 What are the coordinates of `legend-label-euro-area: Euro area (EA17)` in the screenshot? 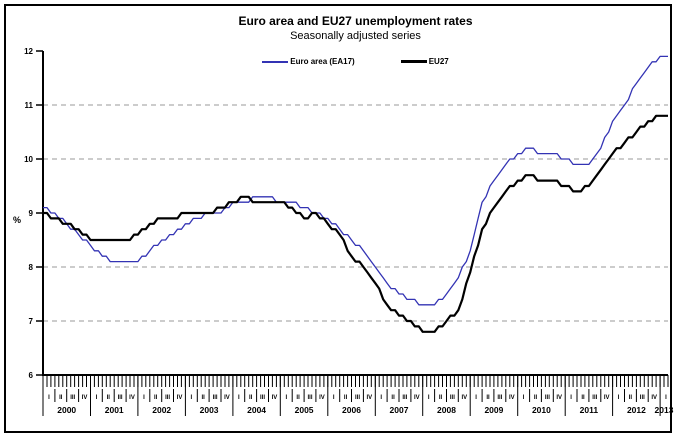 It's located at (322, 61).